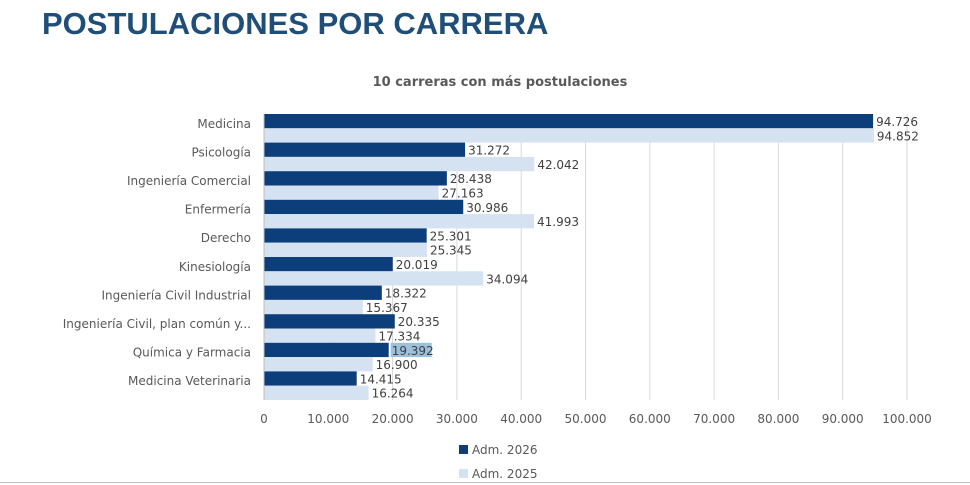 The image size is (970, 485). I want to click on chart-title: 10 carreras con más postulaciones, so click(500, 82).